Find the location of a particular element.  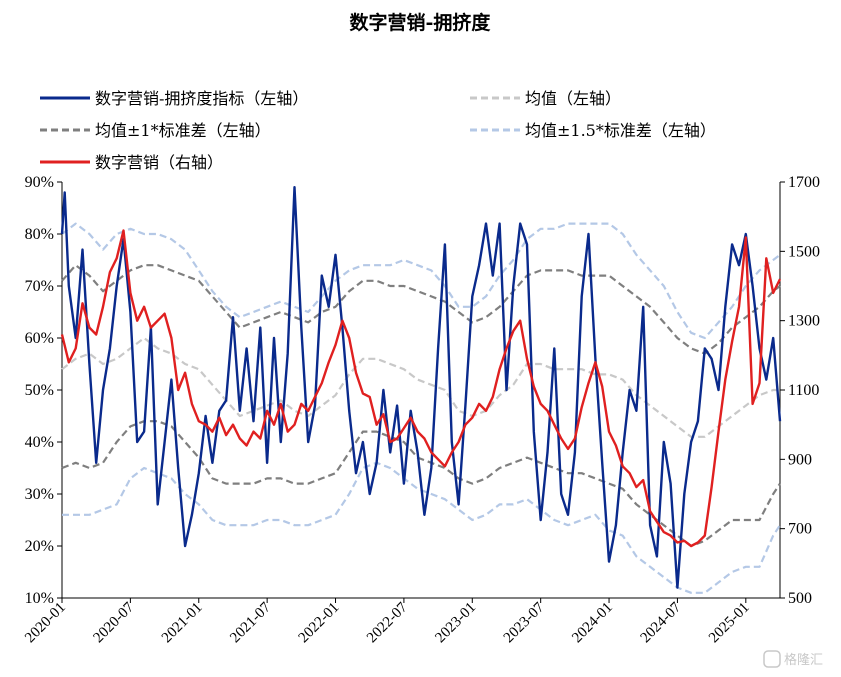

right-tick-label: 1500 is located at coordinates (804, 251).